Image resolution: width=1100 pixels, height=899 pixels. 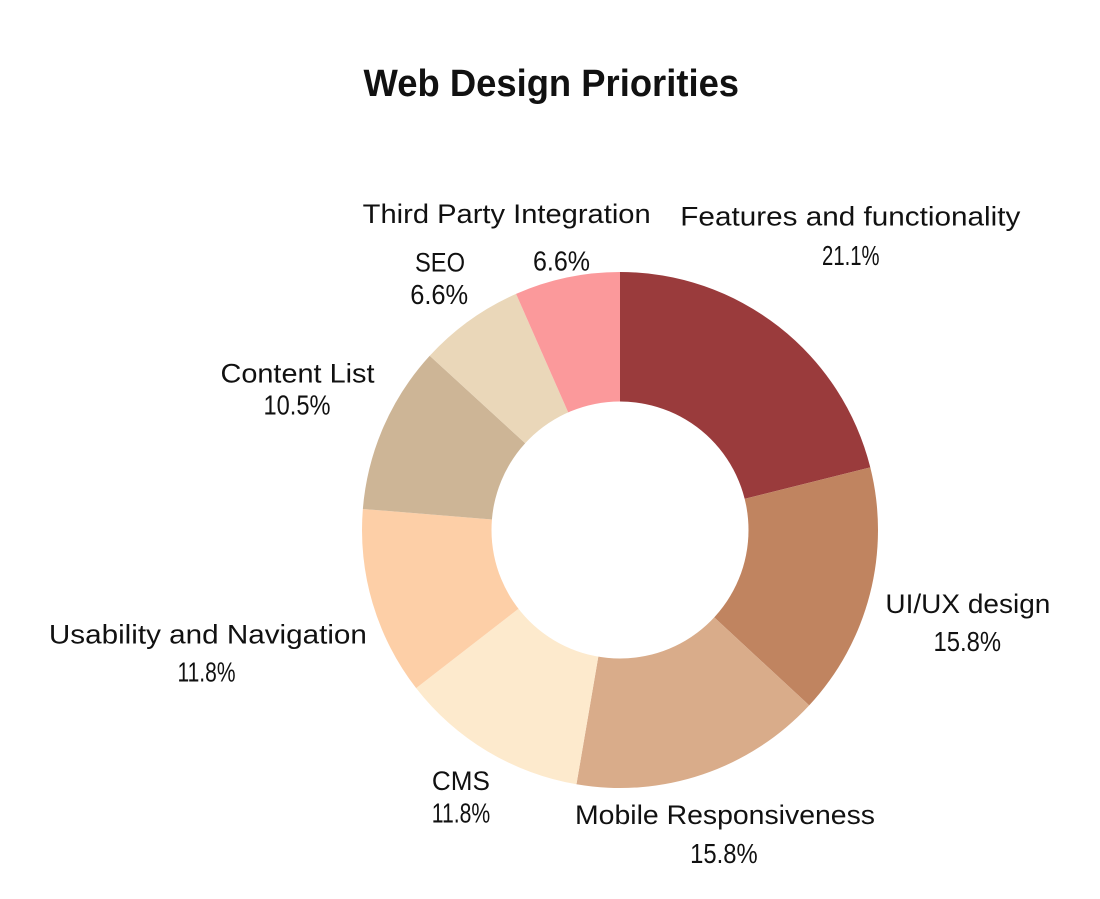 What do you see at coordinates (967, 604) in the screenshot?
I see `svg-text: UI/UX design` at bounding box center [967, 604].